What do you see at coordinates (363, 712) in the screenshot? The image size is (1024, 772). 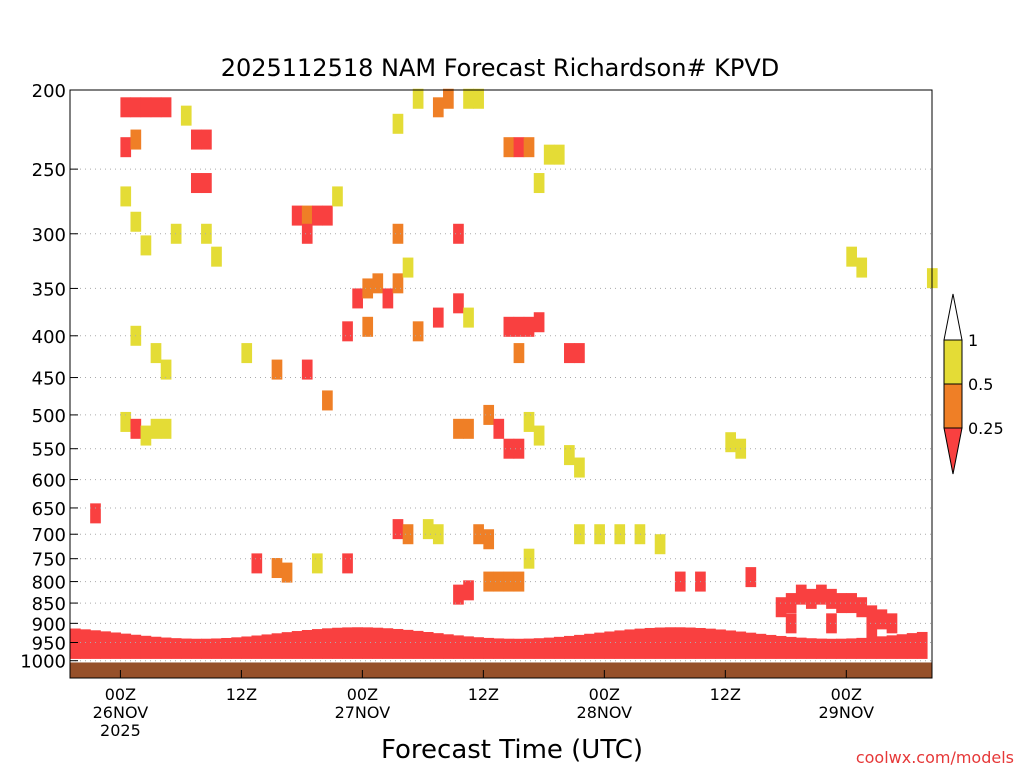 I see `x-tick-label: 27NOV` at bounding box center [363, 712].